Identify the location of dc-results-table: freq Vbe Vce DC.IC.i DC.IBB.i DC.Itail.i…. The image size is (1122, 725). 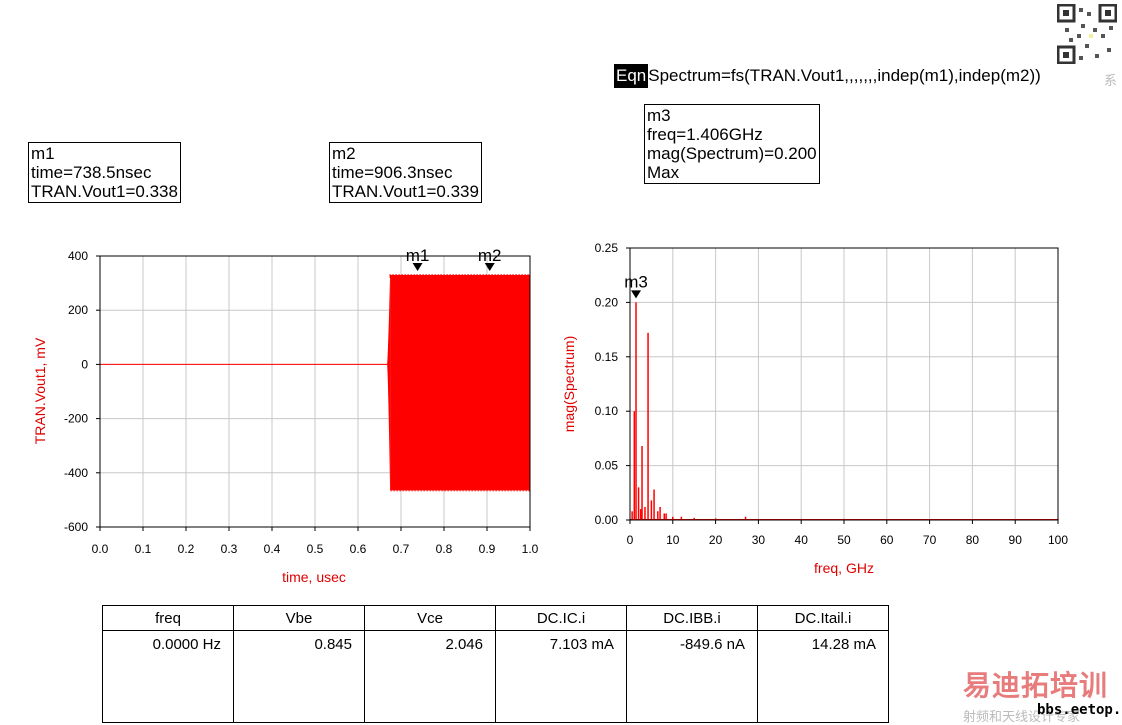
(495, 664).